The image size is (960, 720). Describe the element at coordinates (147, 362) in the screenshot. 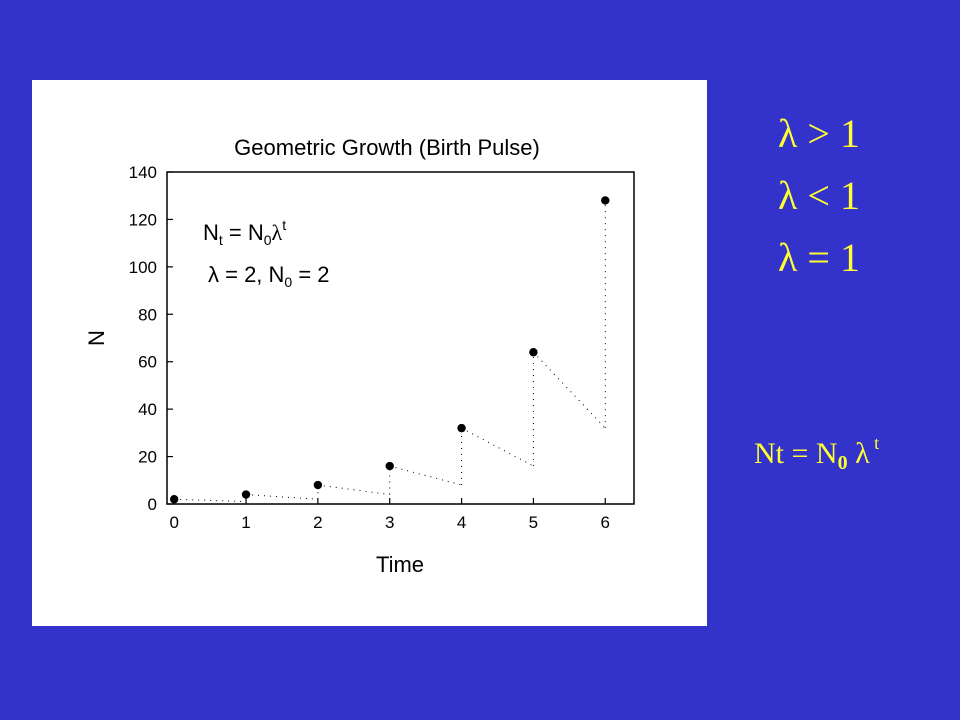

I see `y-tick-label: 60` at that location.